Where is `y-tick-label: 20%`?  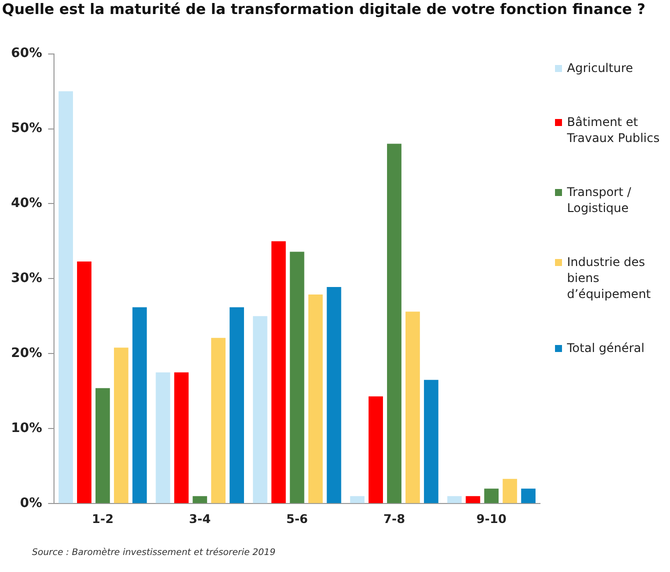
y-tick-label: 20% is located at coordinates (26, 354).